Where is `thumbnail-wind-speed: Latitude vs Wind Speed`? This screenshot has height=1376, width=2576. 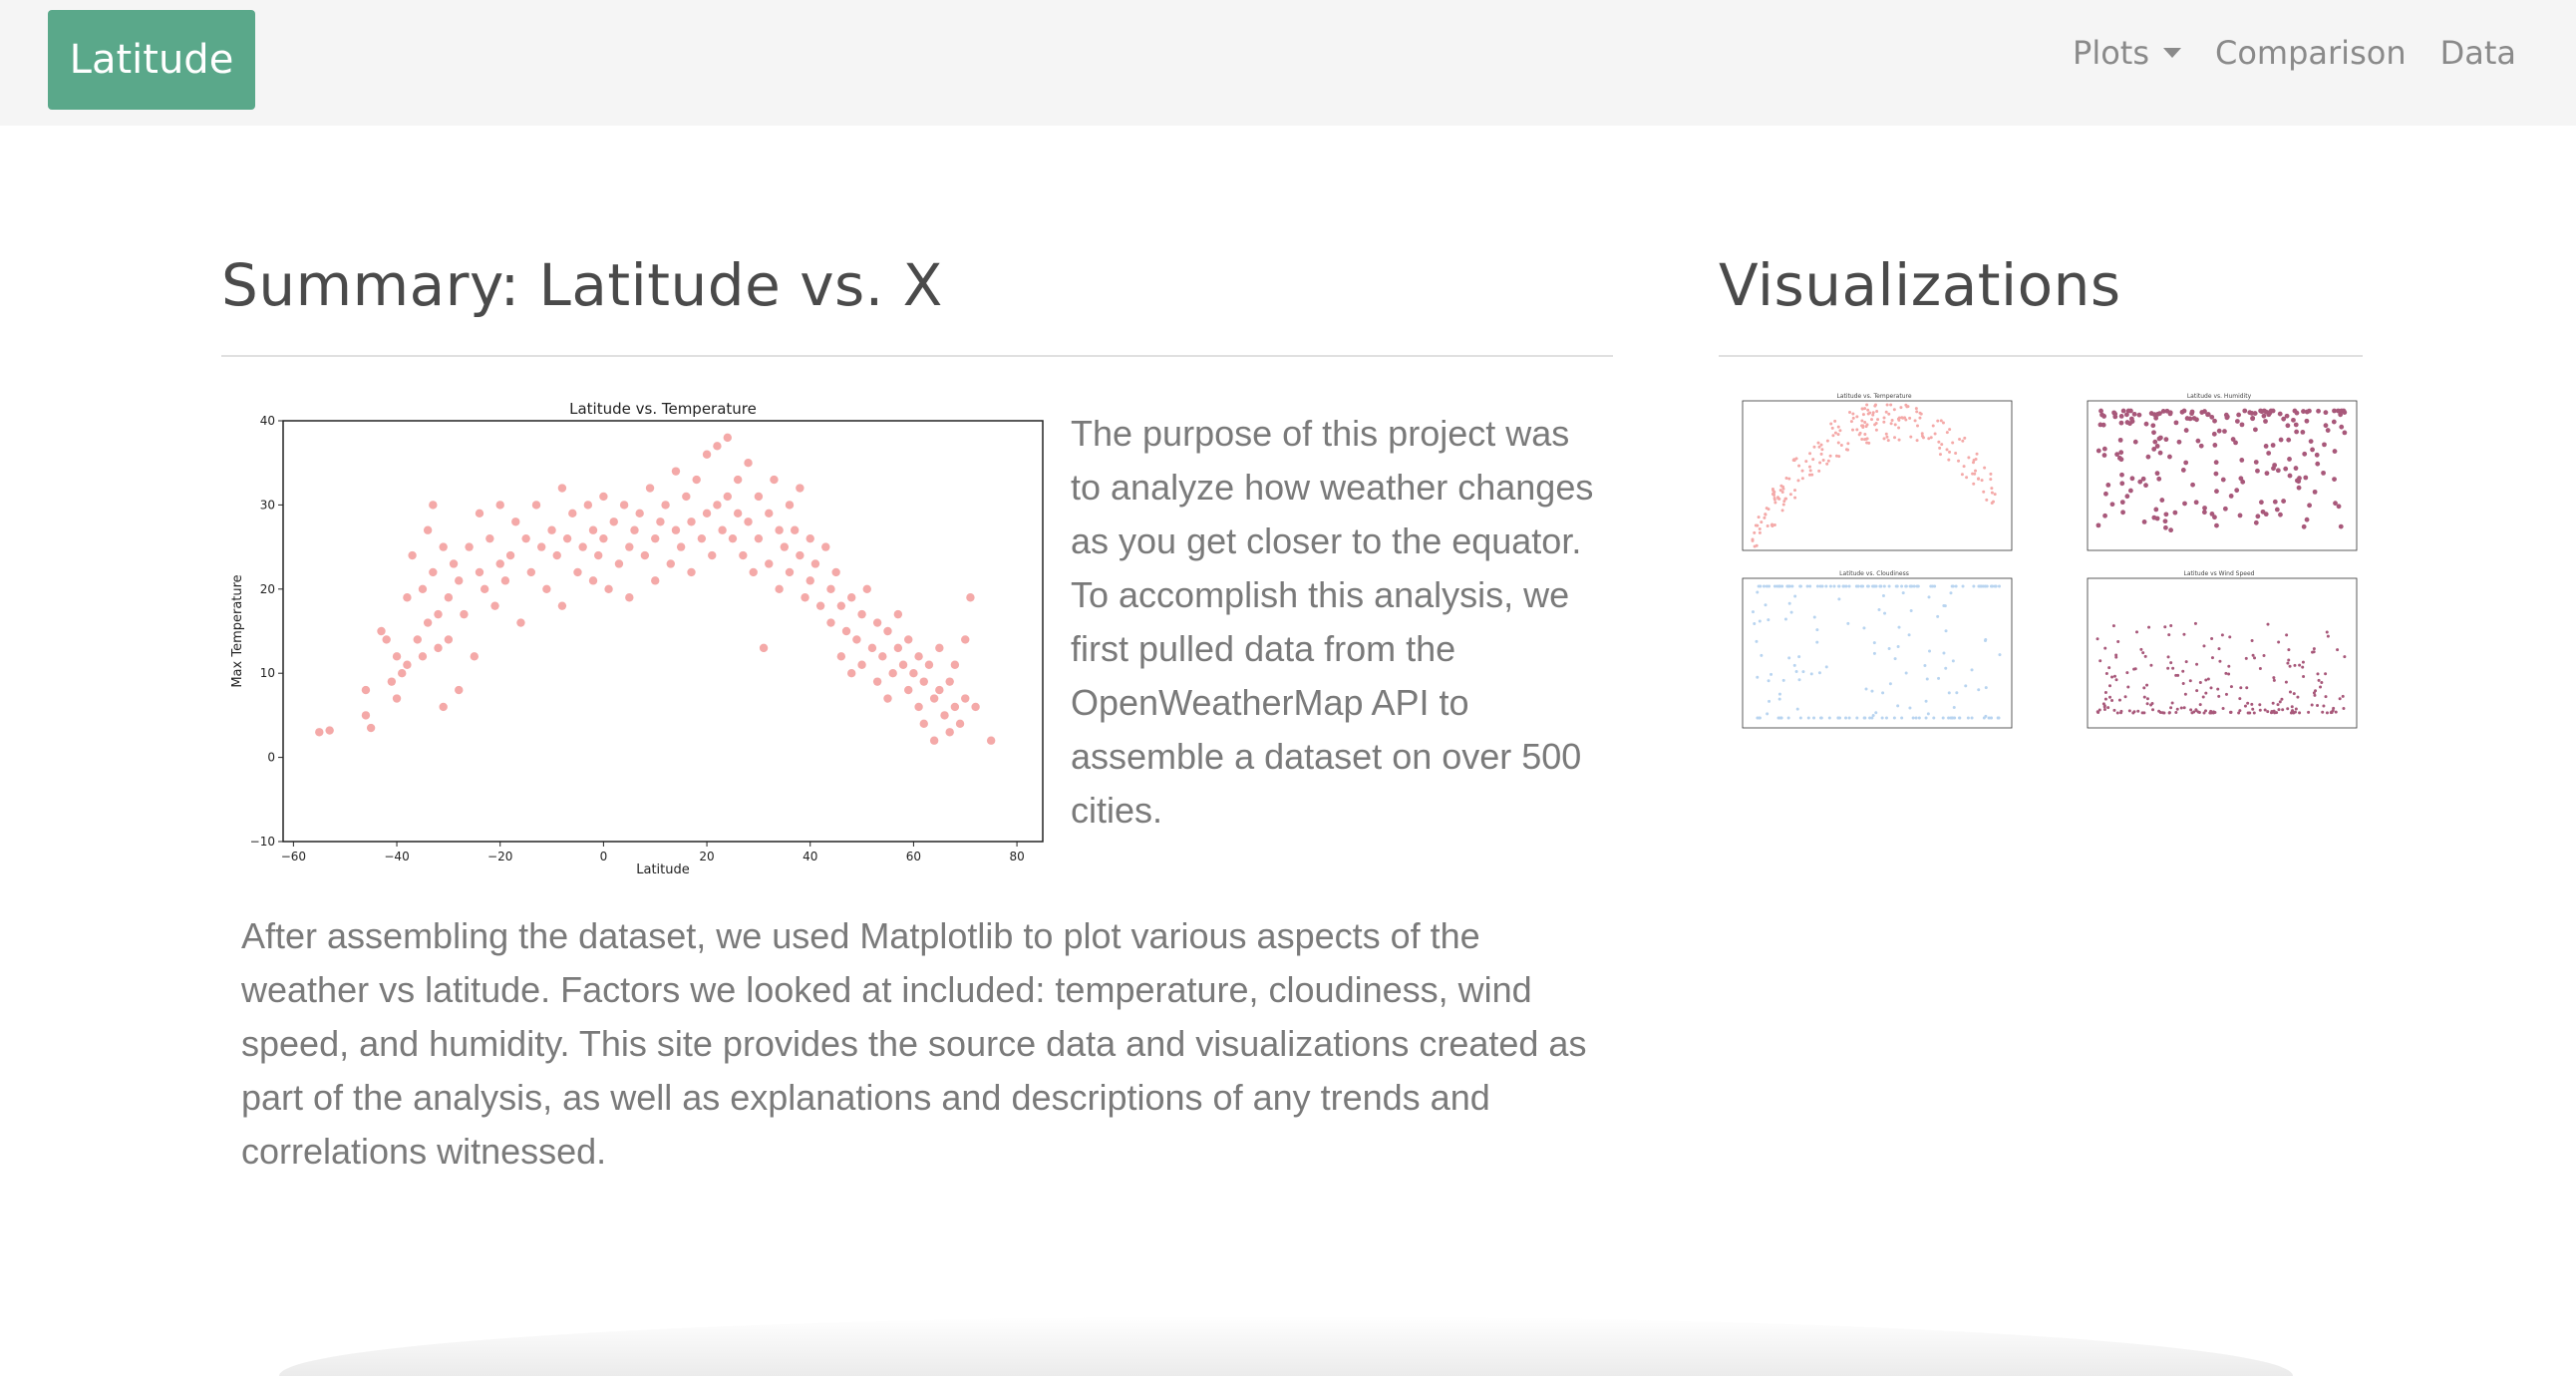
thumbnail-wind-speed: Latitude vs Wind Speed is located at coordinates (2219, 656).